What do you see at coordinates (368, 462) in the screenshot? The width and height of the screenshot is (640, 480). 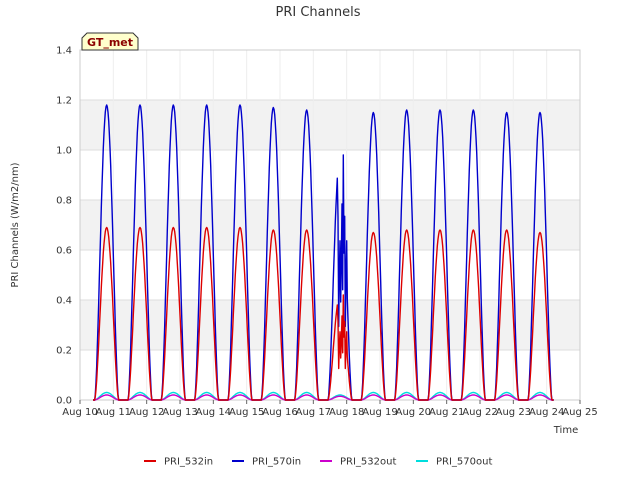 I see `legend-label-pri_532out: PRI_532out` at bounding box center [368, 462].